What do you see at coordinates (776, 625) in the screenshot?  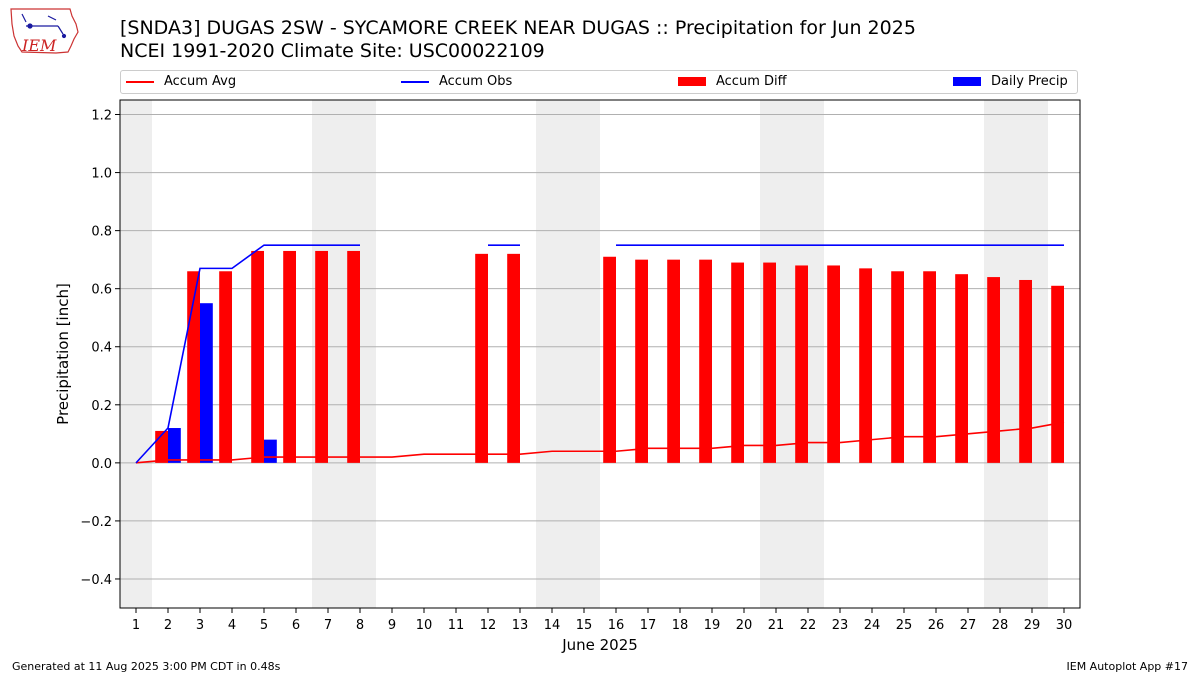 I see `x-tick-label-21: 21` at bounding box center [776, 625].